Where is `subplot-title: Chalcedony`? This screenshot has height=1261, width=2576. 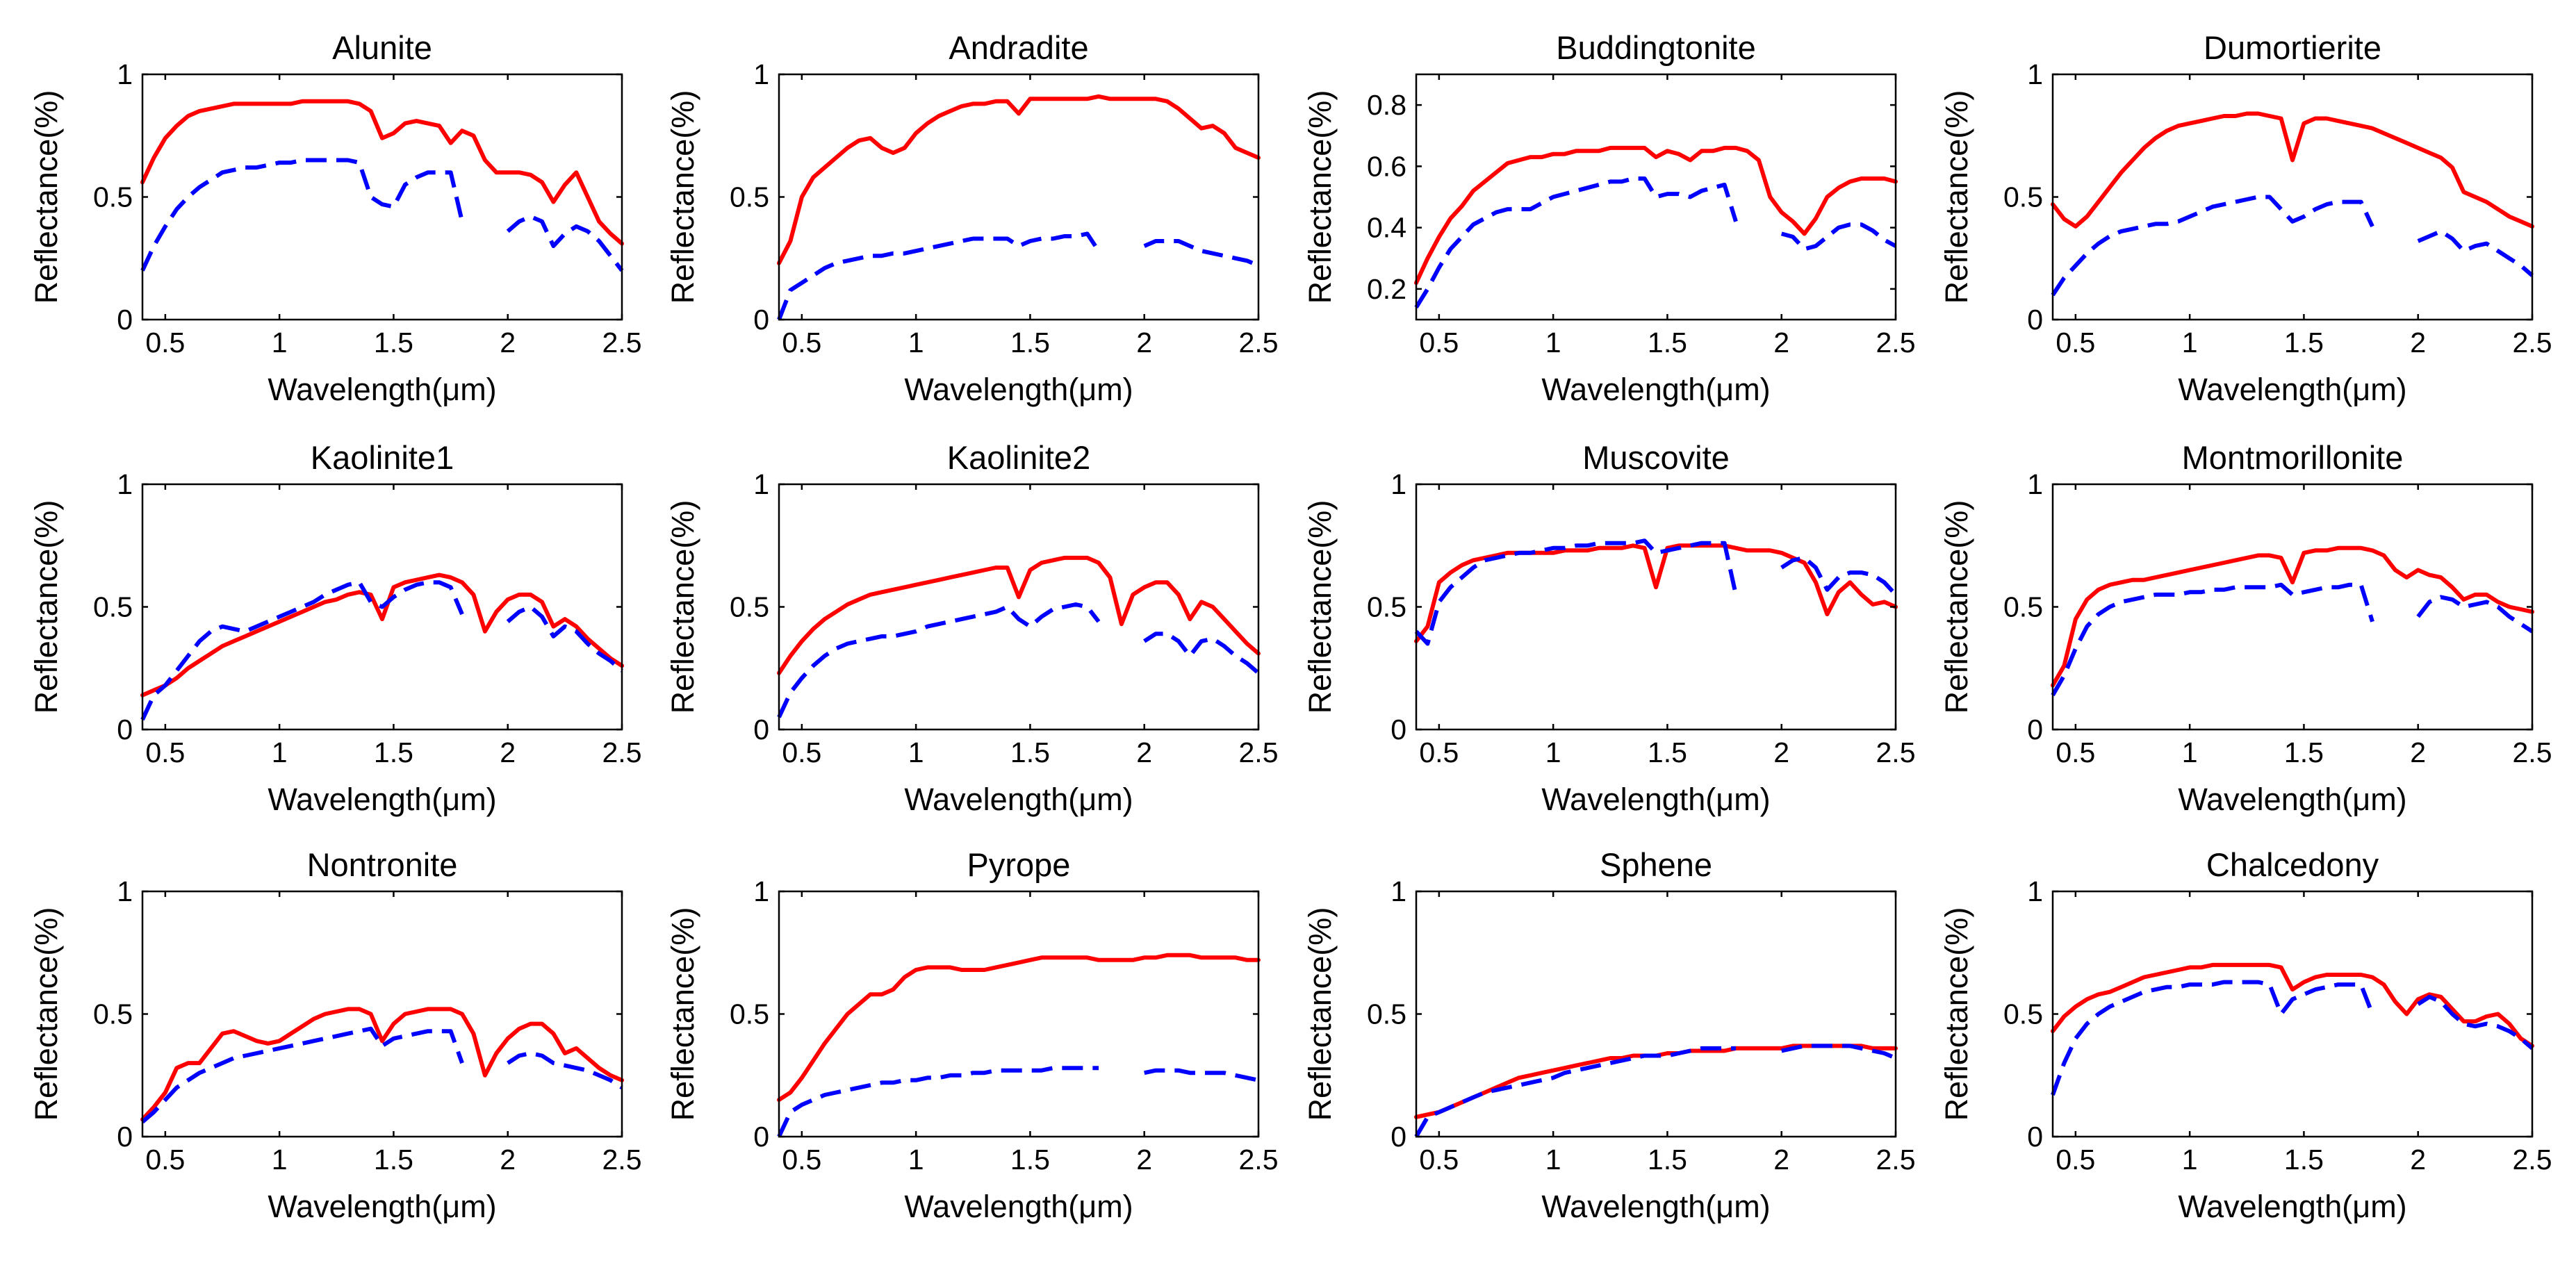
subplot-title: Chalcedony is located at coordinates (2292, 864).